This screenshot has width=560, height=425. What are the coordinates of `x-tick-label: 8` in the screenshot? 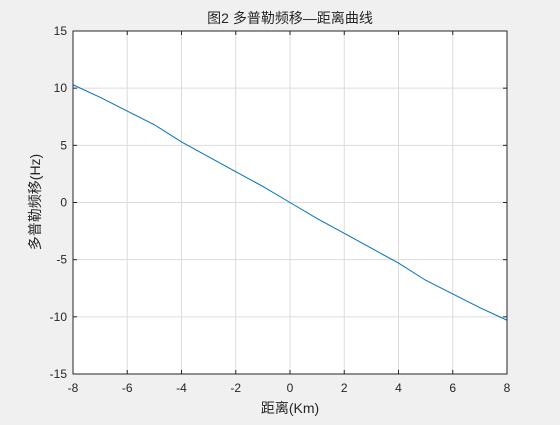 It's located at (507, 388).